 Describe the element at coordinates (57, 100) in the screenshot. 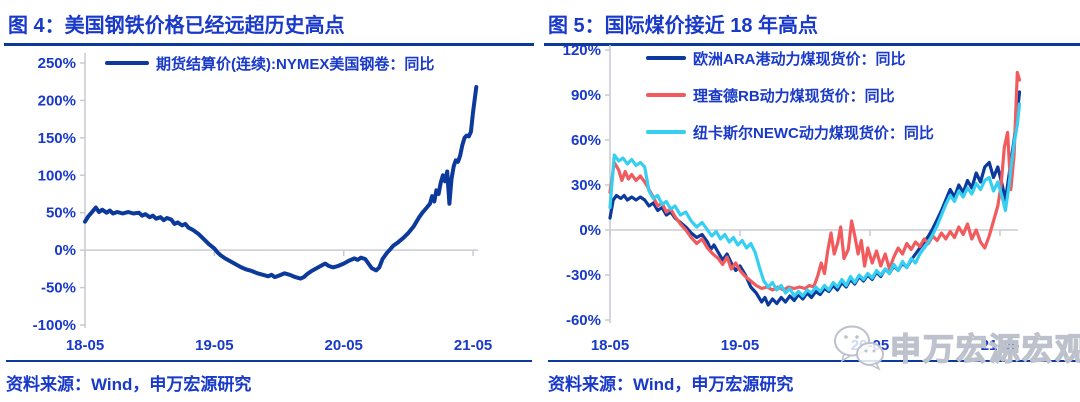

I see `y-tick-label: 200%` at that location.